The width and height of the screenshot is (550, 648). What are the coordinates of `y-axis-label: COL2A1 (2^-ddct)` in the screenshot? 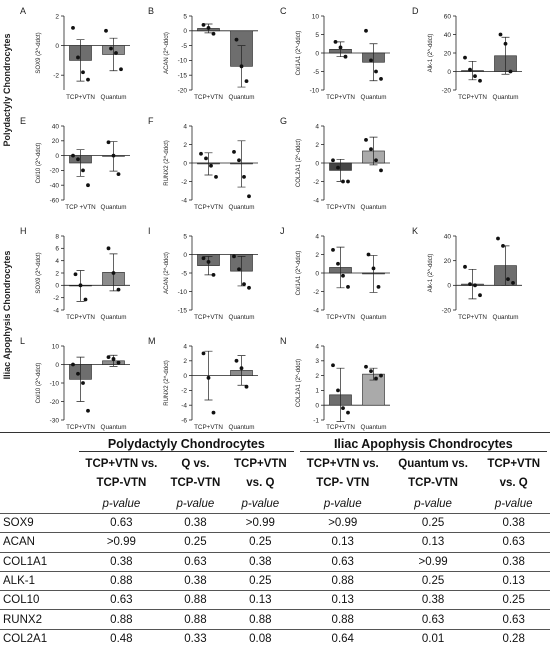 It's located at (299, 163).